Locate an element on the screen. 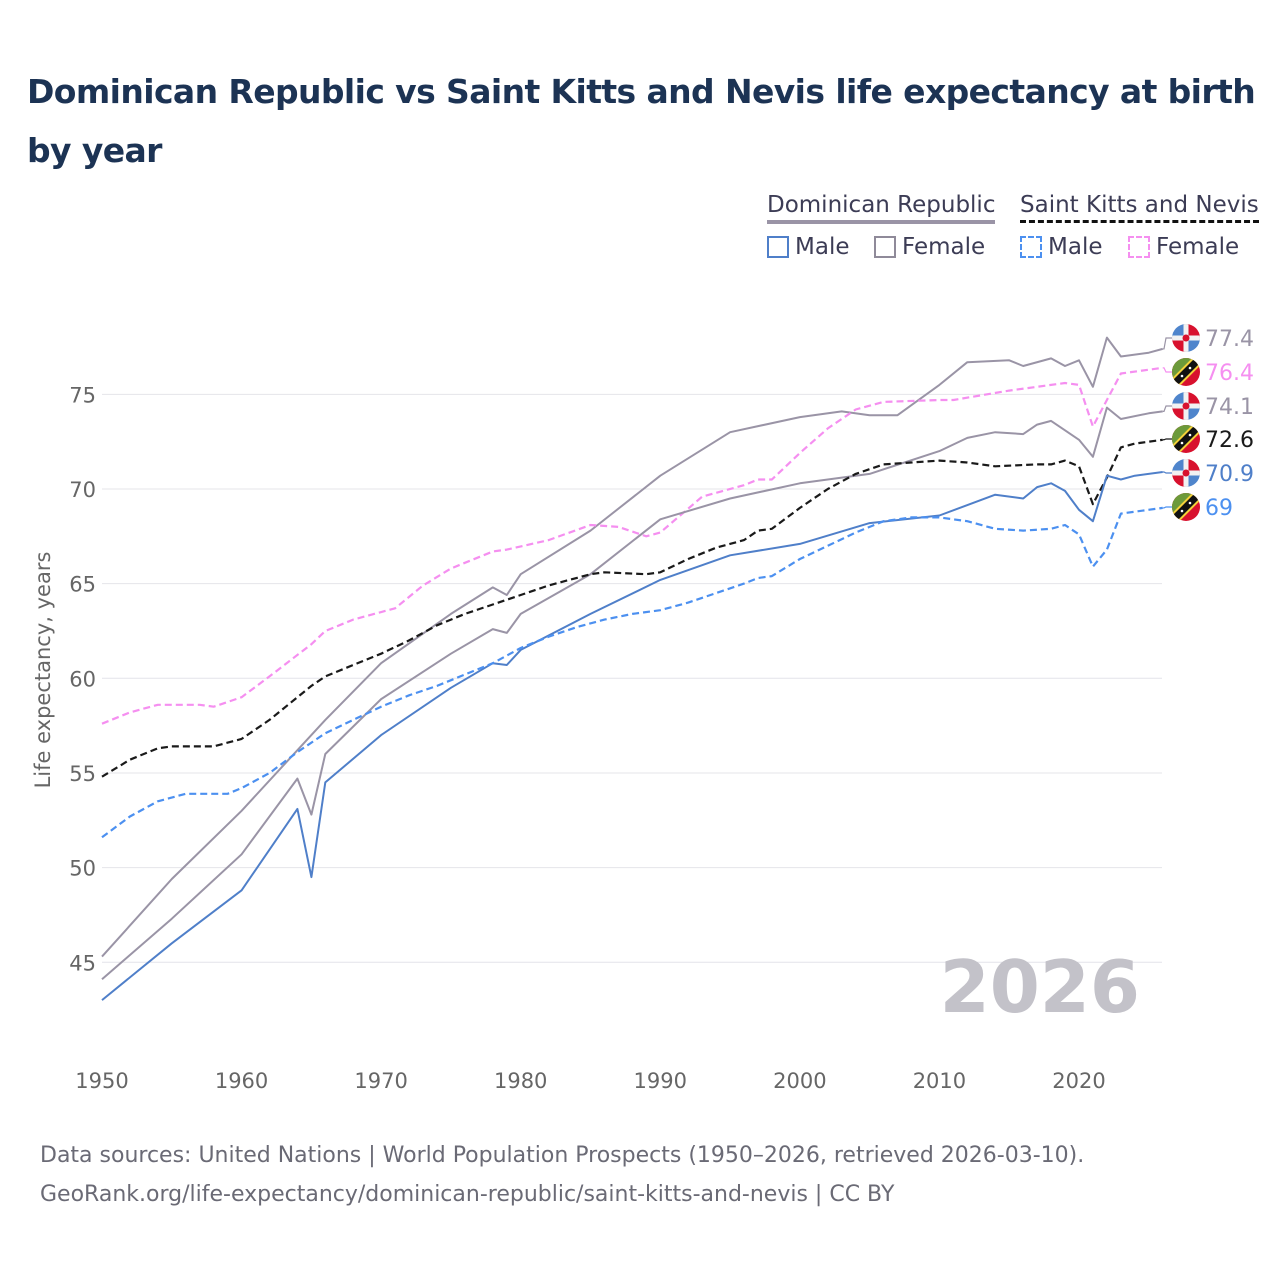  x-tick-label: 1950 is located at coordinates (101, 1081).